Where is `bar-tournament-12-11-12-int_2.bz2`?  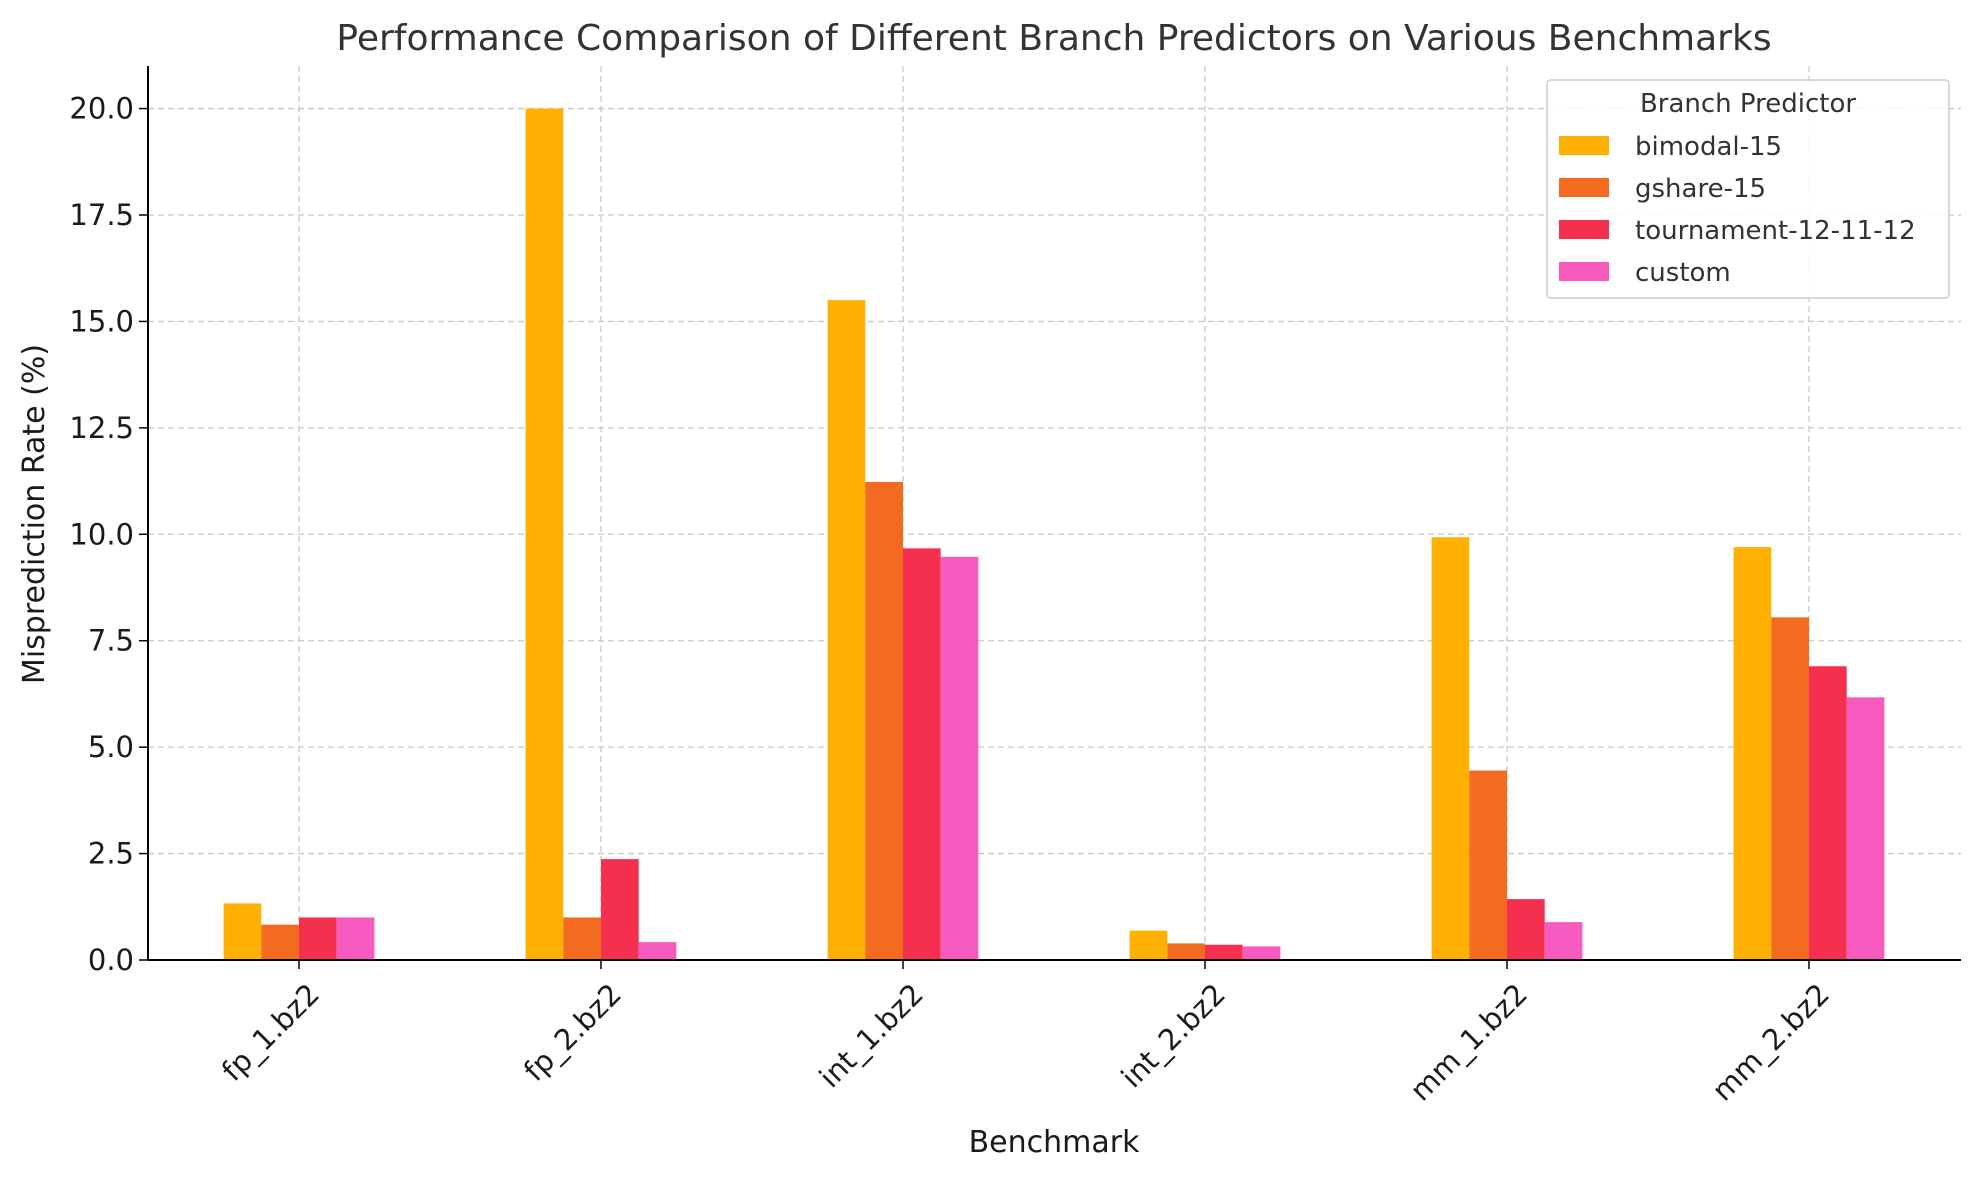
bar-tournament-12-11-12-int_2.bz2 is located at coordinates (1224, 952).